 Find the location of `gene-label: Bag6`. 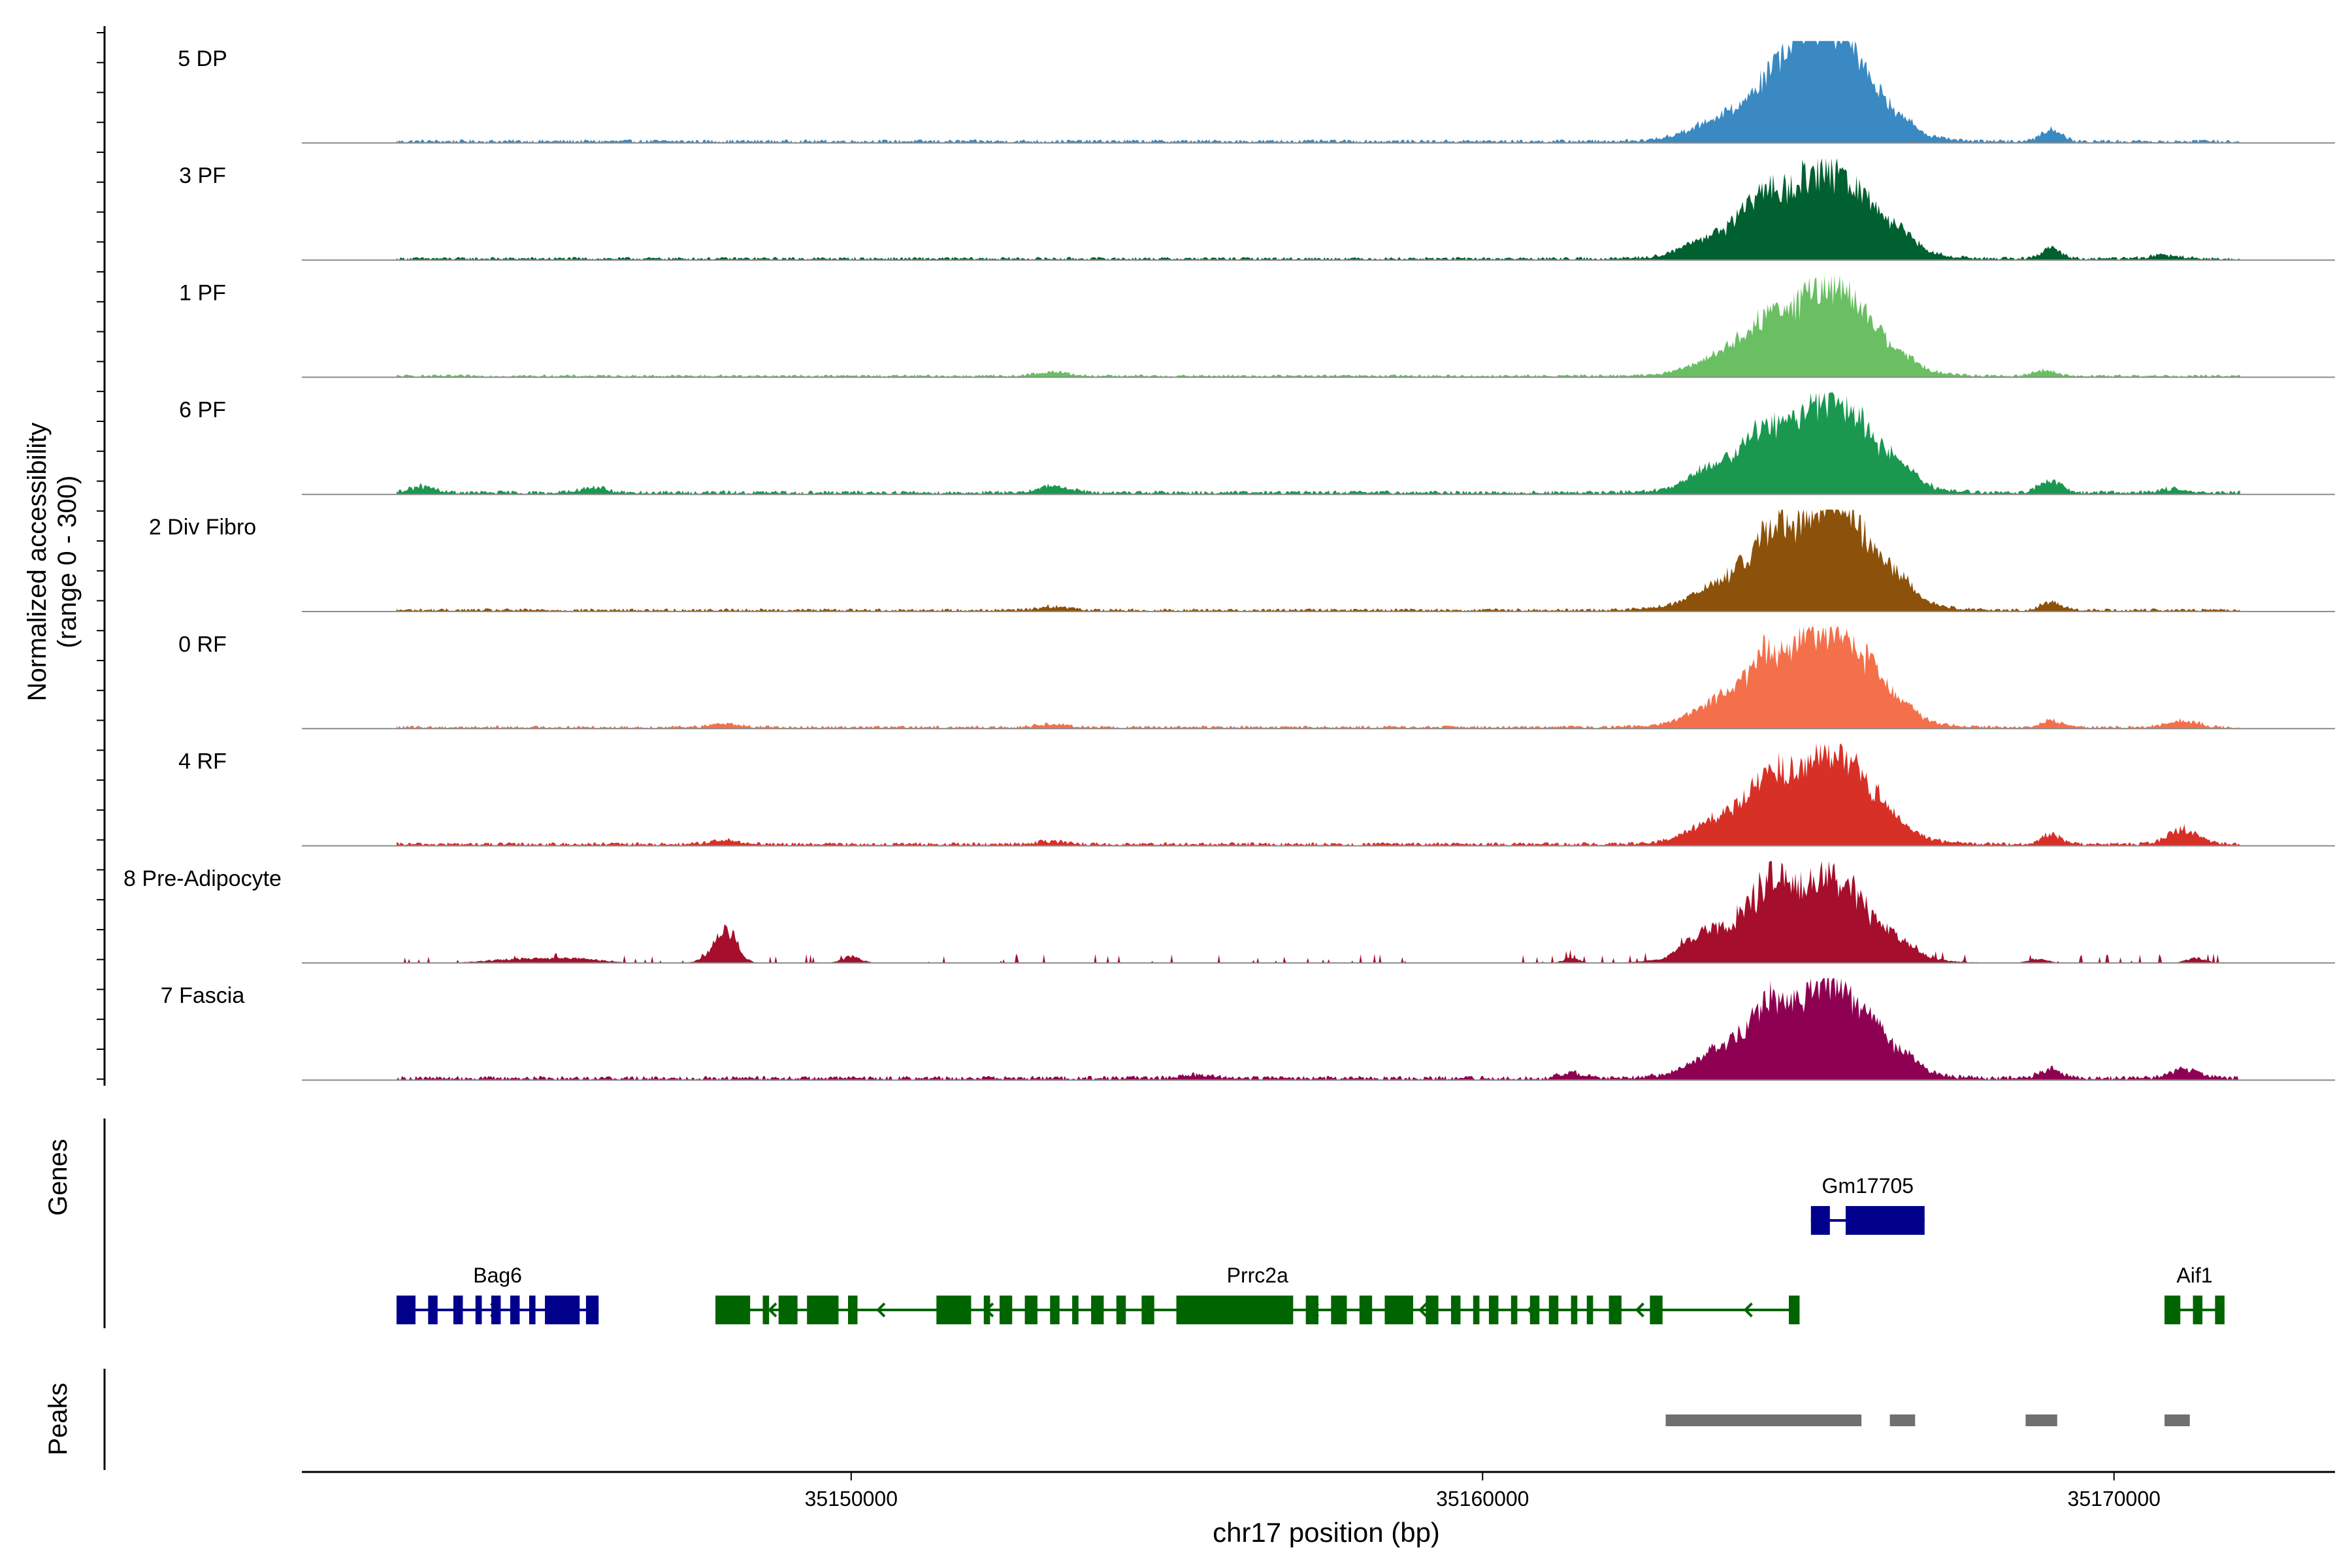

gene-label: Bag6 is located at coordinates (497, 1275).